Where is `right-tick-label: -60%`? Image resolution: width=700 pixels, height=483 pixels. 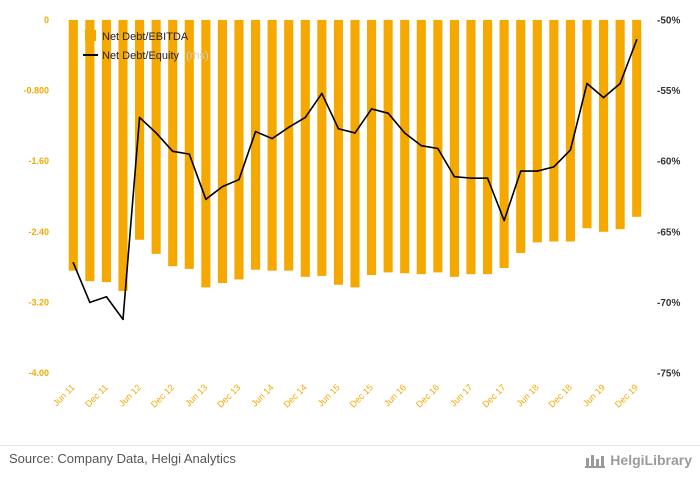 right-tick-label: -60% is located at coordinates (668, 162).